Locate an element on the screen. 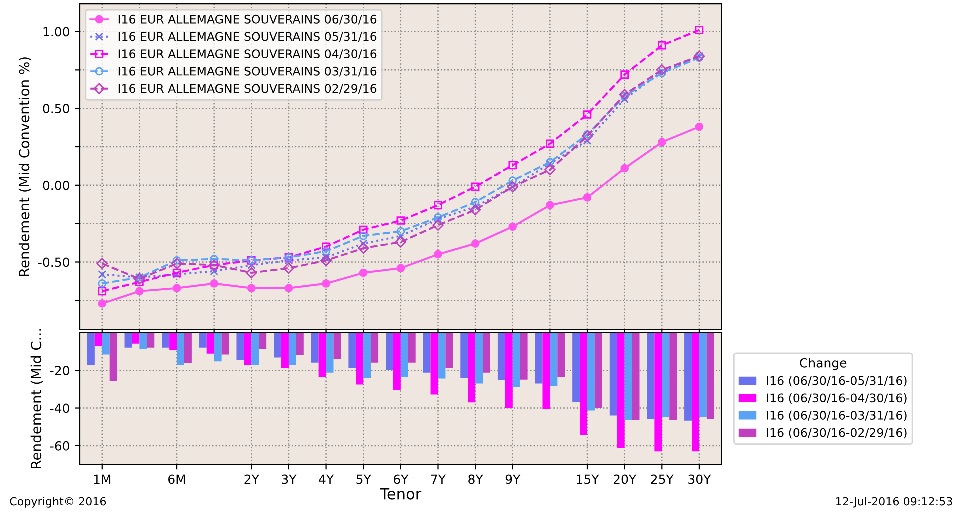 This screenshot has width=958, height=513. legend-label: I16 (06/30/16-05/31/16) is located at coordinates (837, 381).